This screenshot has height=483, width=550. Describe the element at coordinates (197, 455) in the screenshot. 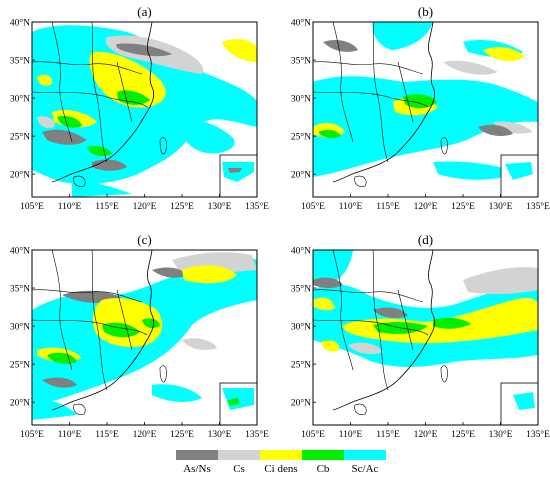

I see `legend-swatch-as-ns` at that location.